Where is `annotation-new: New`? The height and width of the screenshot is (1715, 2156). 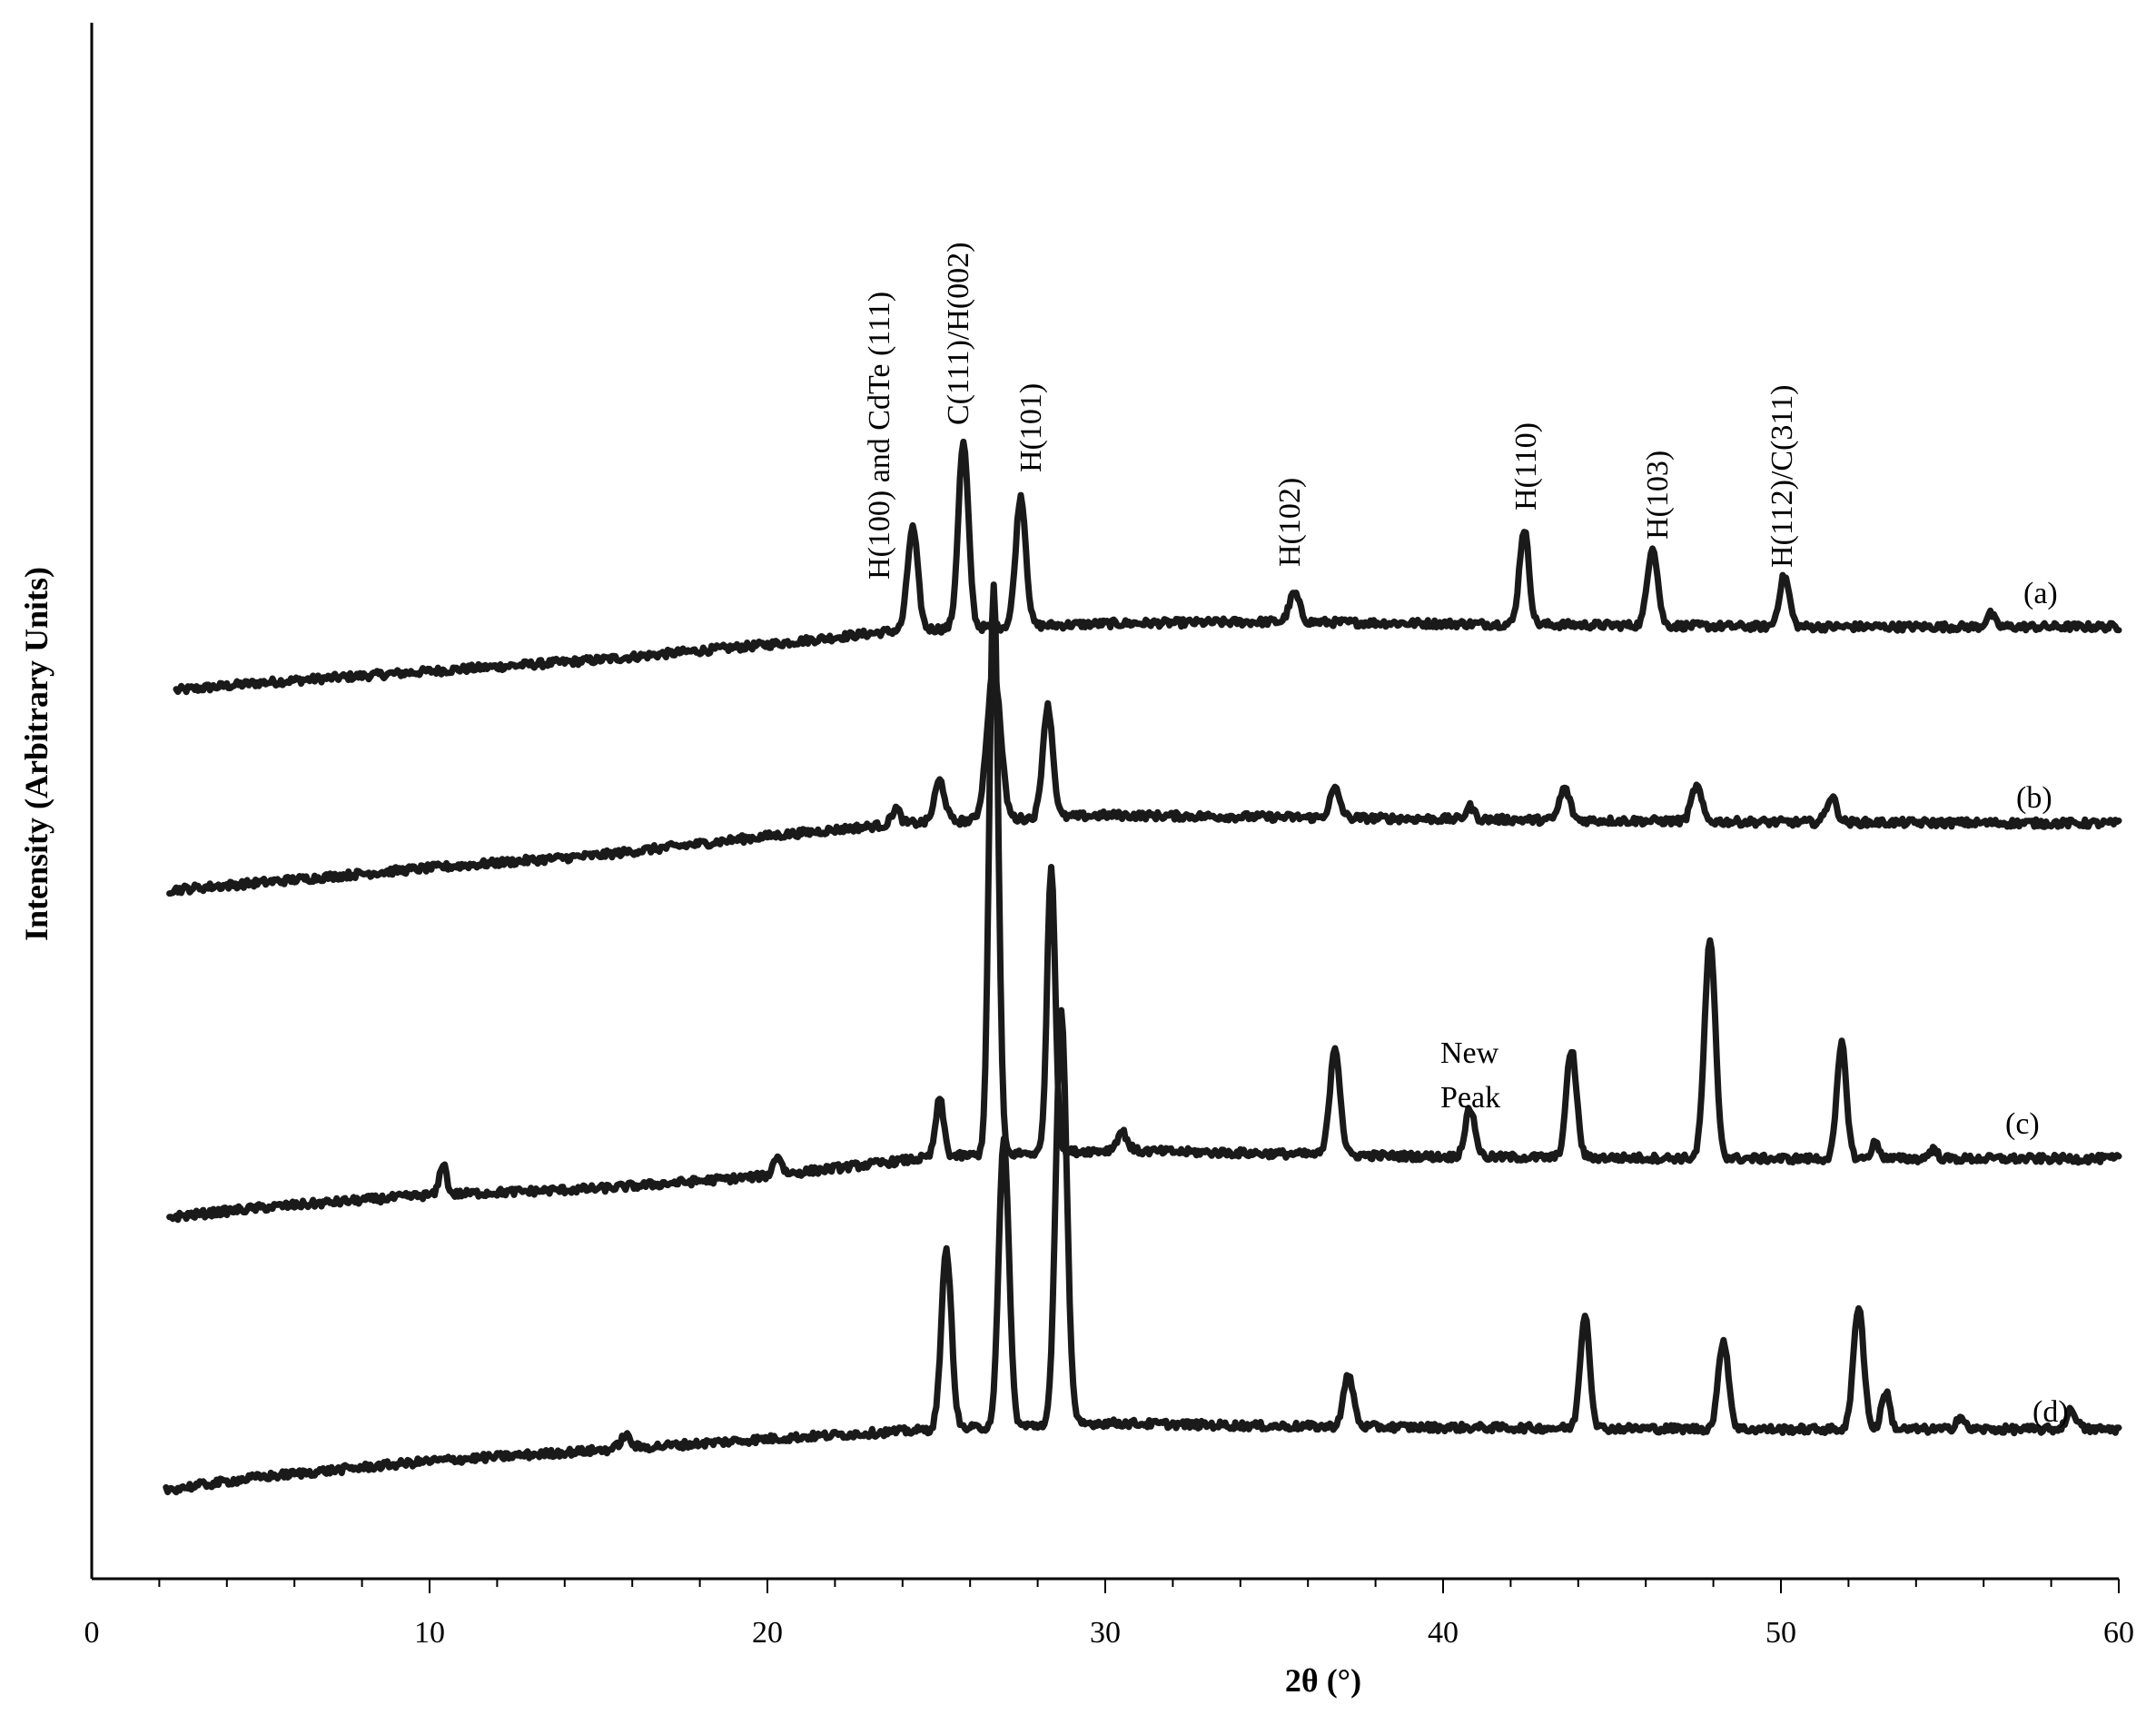
annotation-new: New is located at coordinates (1469, 1053).